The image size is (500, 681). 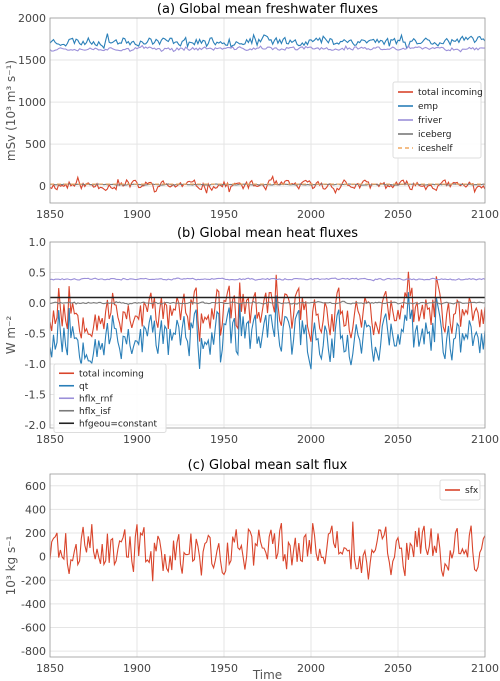 What do you see at coordinates (430, 121) in the screenshot?
I see `legend-label: friver` at bounding box center [430, 121].